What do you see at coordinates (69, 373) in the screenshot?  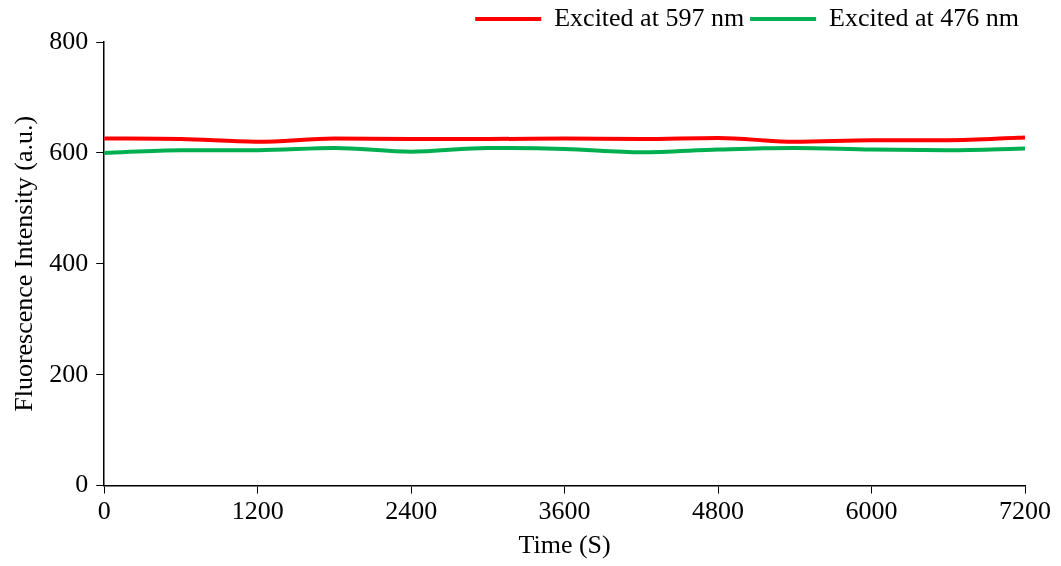 I see `y-tick-label: 200` at bounding box center [69, 373].